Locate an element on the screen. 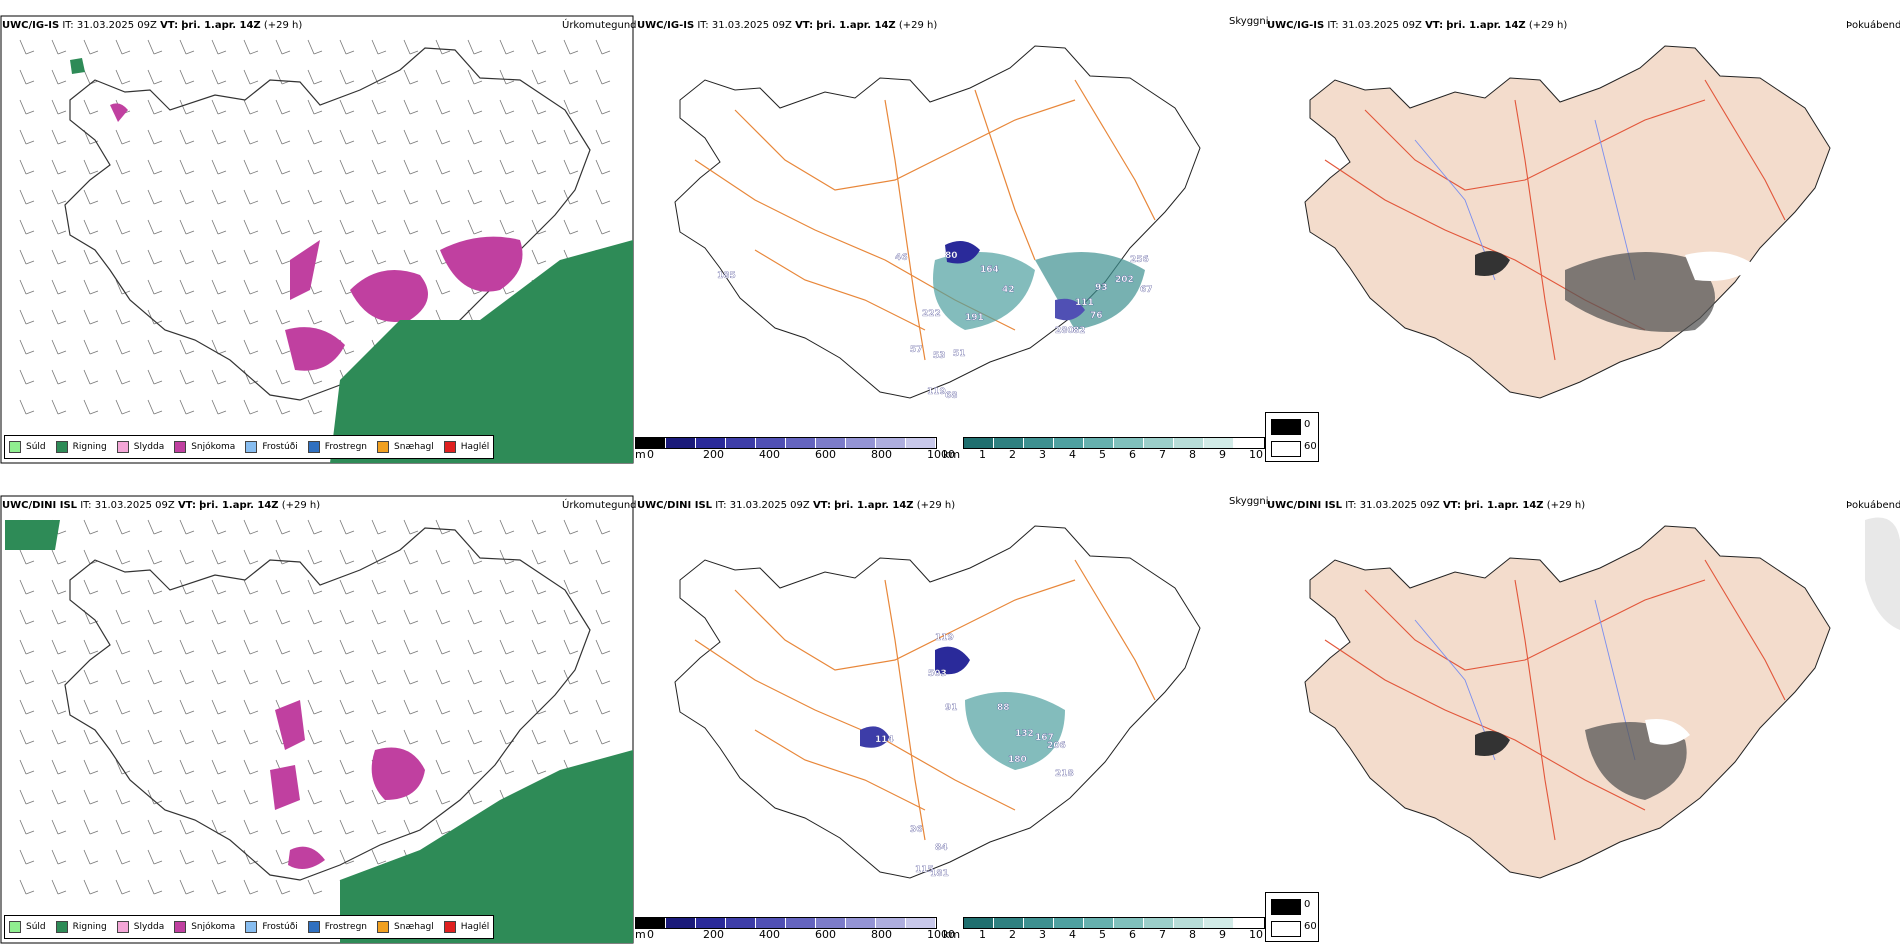 The height and width of the screenshot is (950, 1900). visibility-colorbar is located at coordinates (1114, 923).